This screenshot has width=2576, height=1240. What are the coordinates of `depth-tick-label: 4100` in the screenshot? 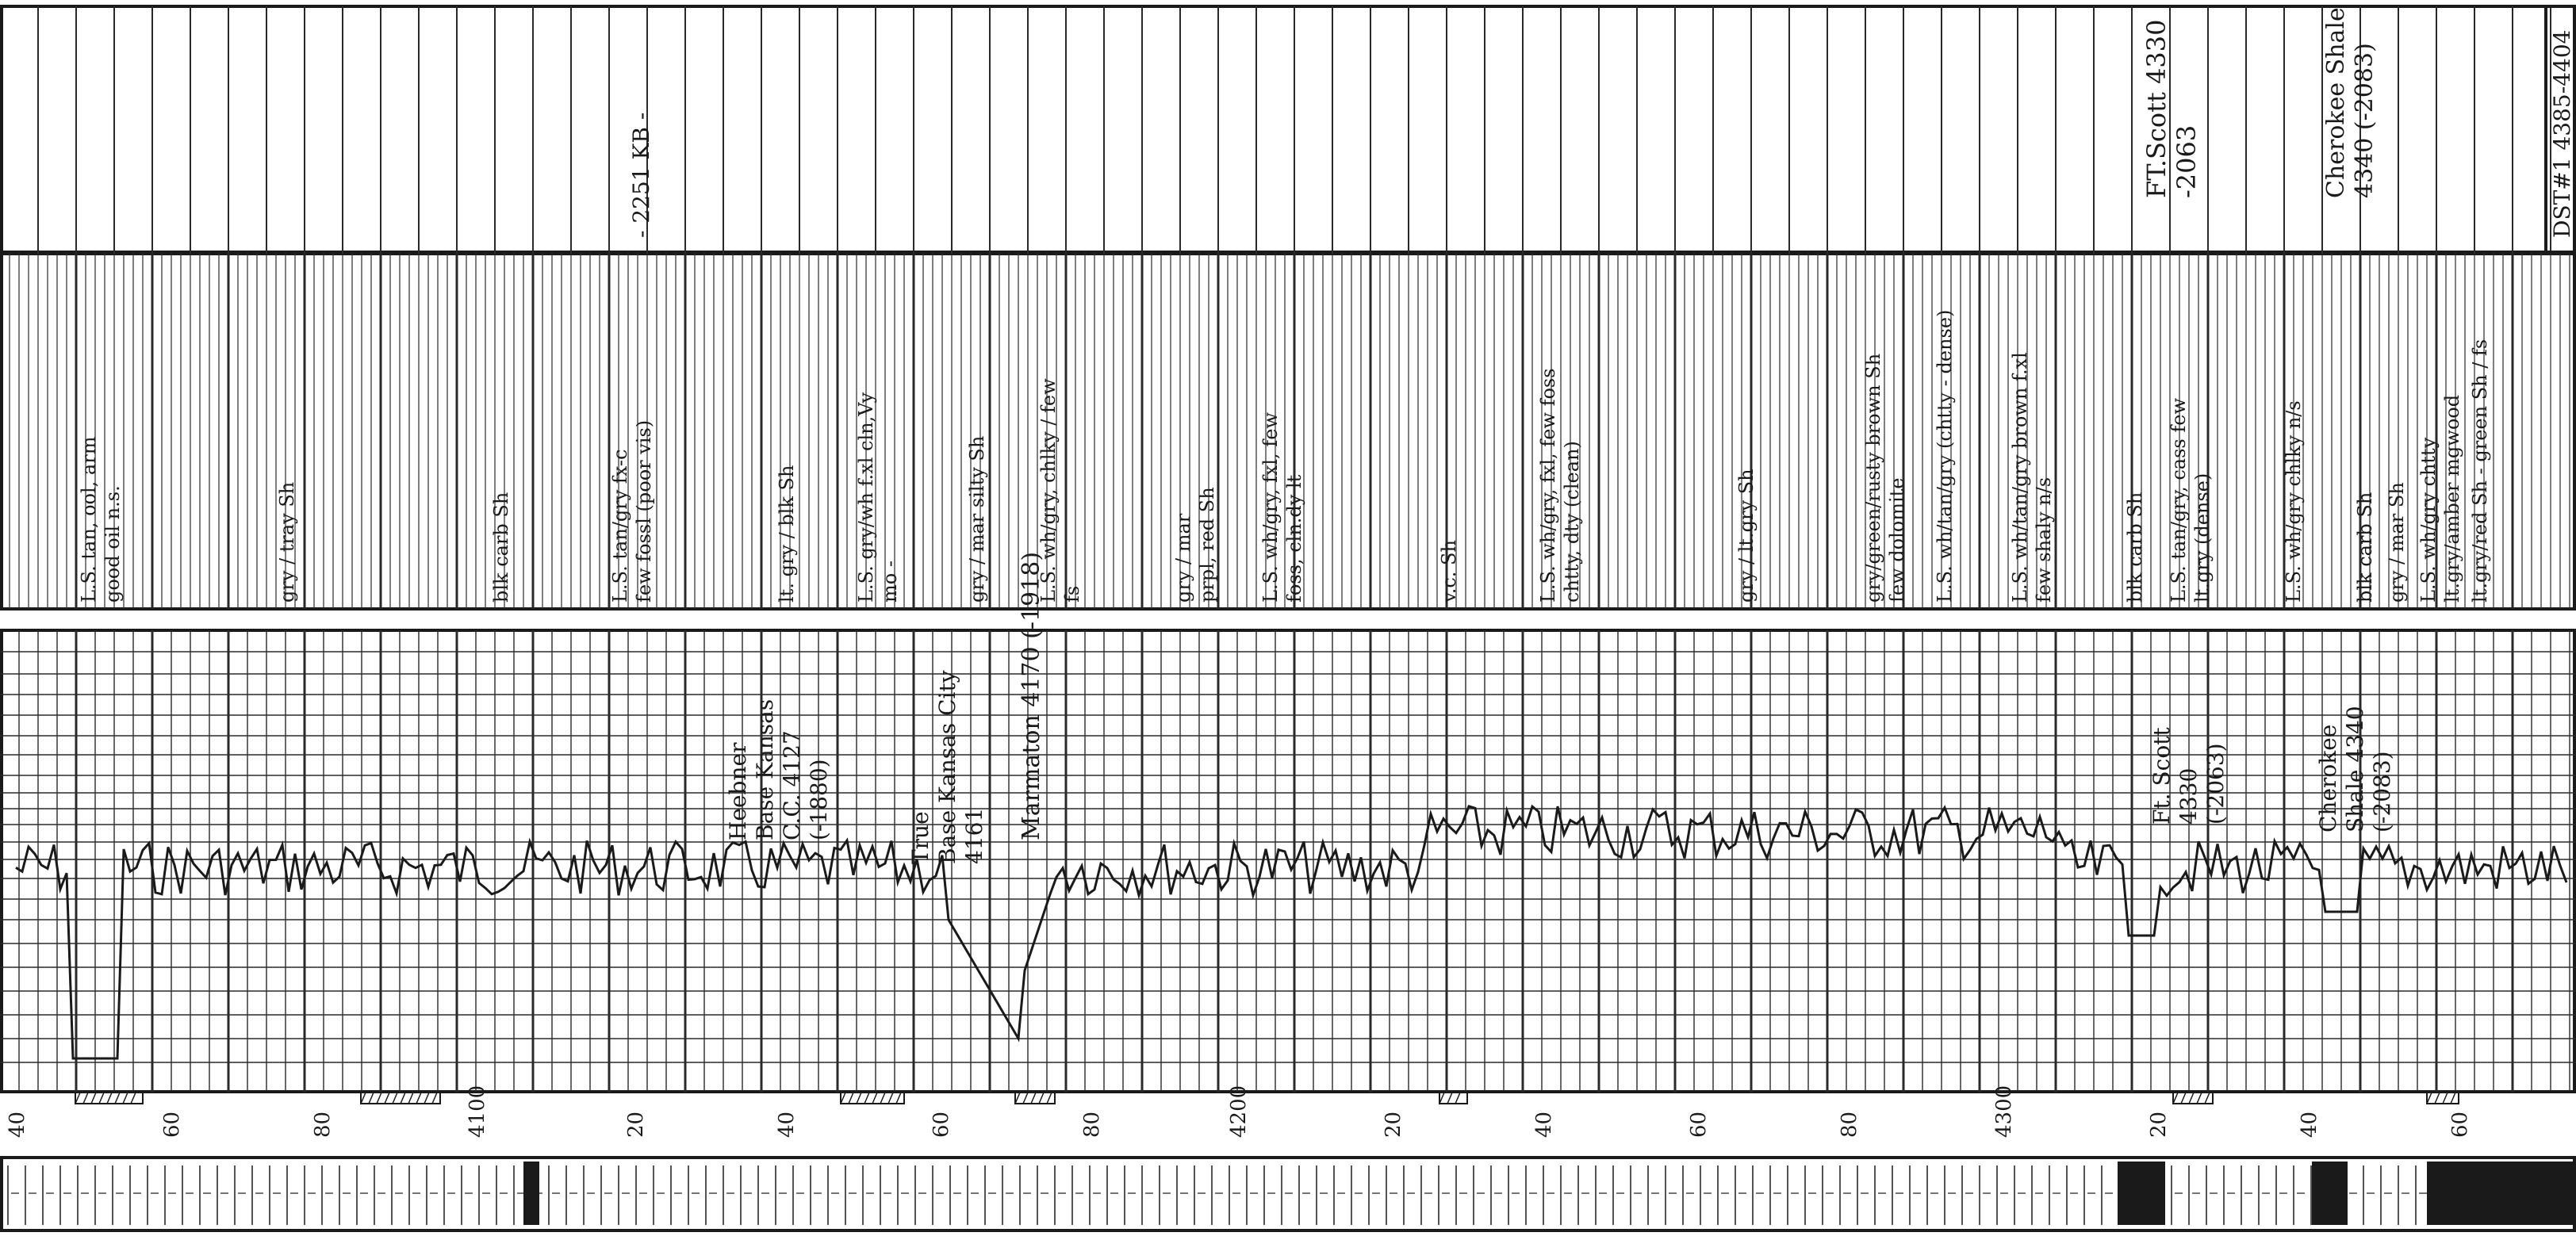 It's located at (478, 1111).